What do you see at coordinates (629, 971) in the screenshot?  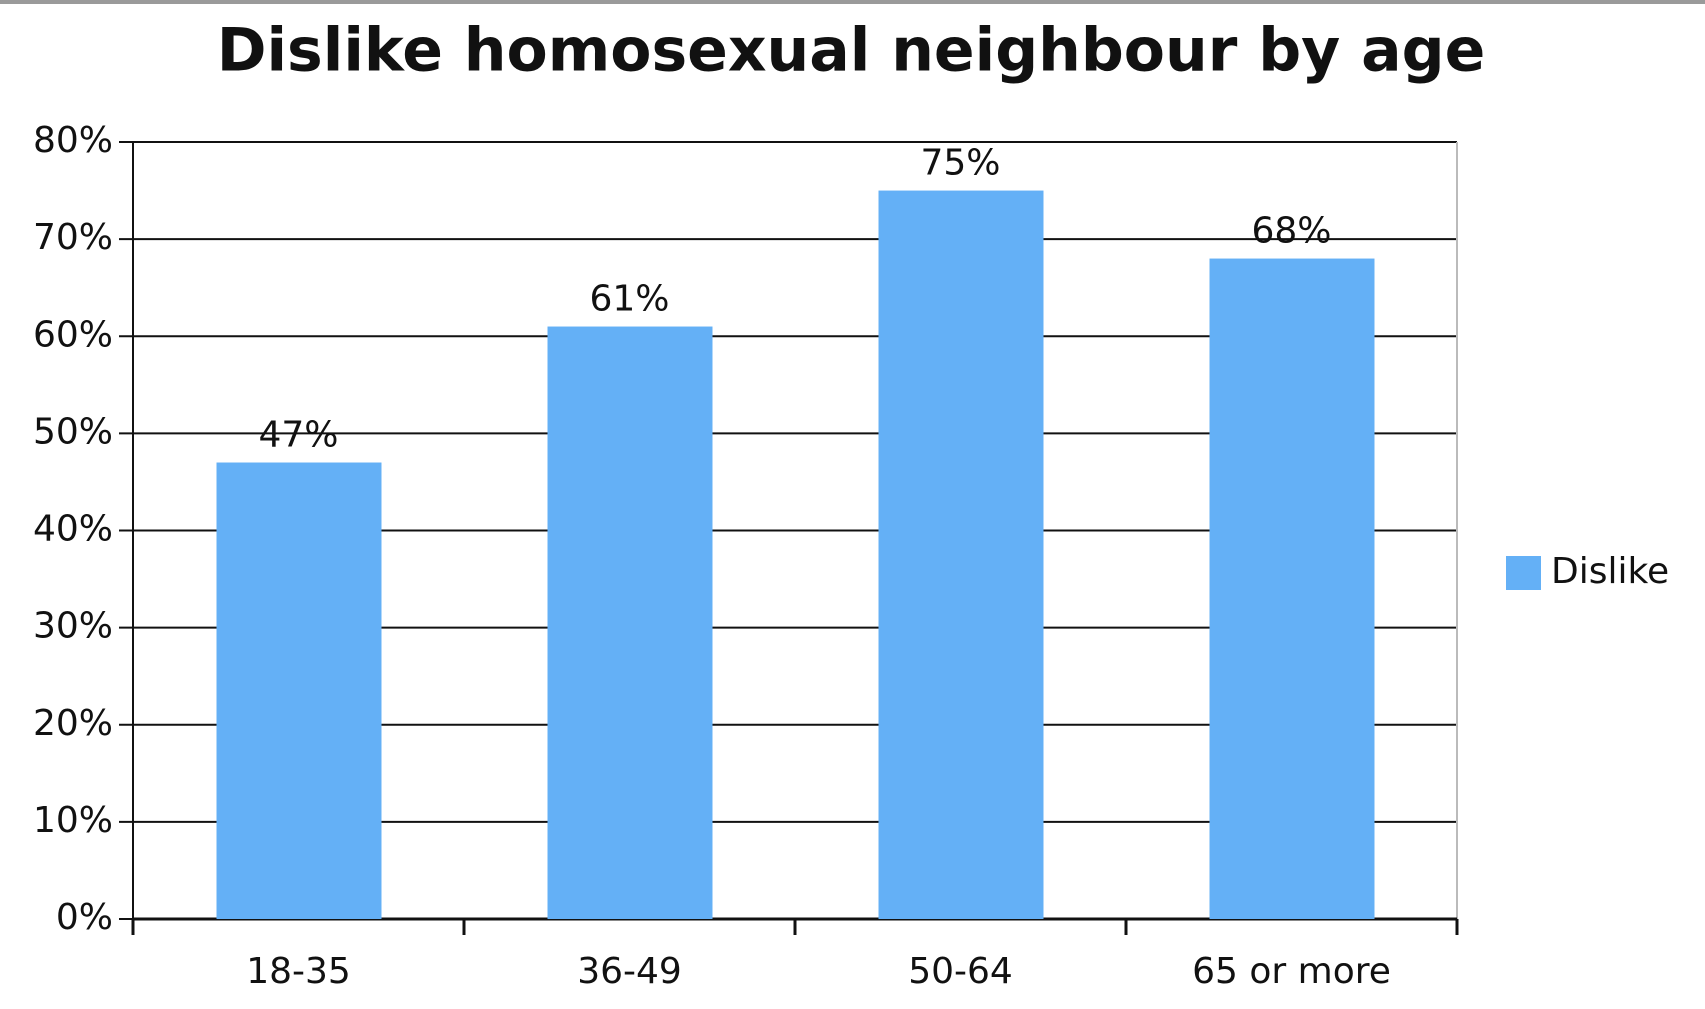 I see `x-tick-label: 36-49` at bounding box center [629, 971].